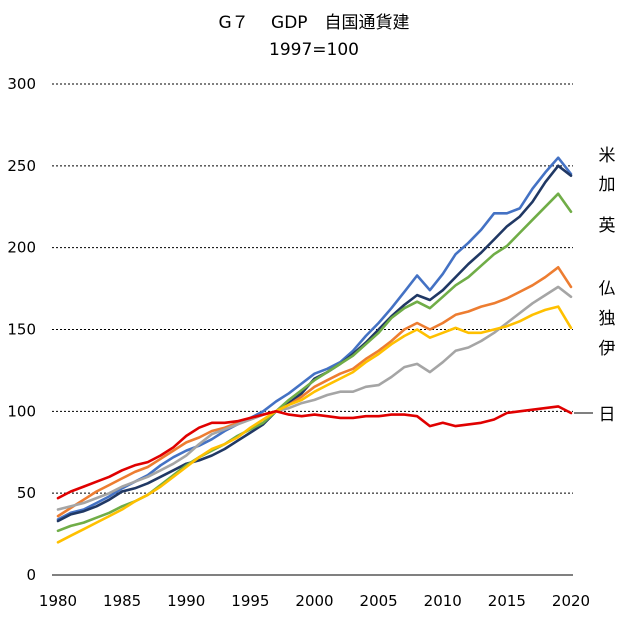 Image resolution: width=628 pixels, height=624 pixels. I want to click on x-tick-label: 2000, so click(314, 601).